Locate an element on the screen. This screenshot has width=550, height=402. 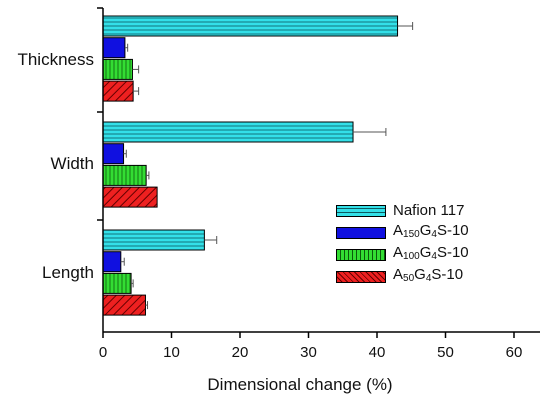
x-tick-label: 60 is located at coordinates (514, 352).